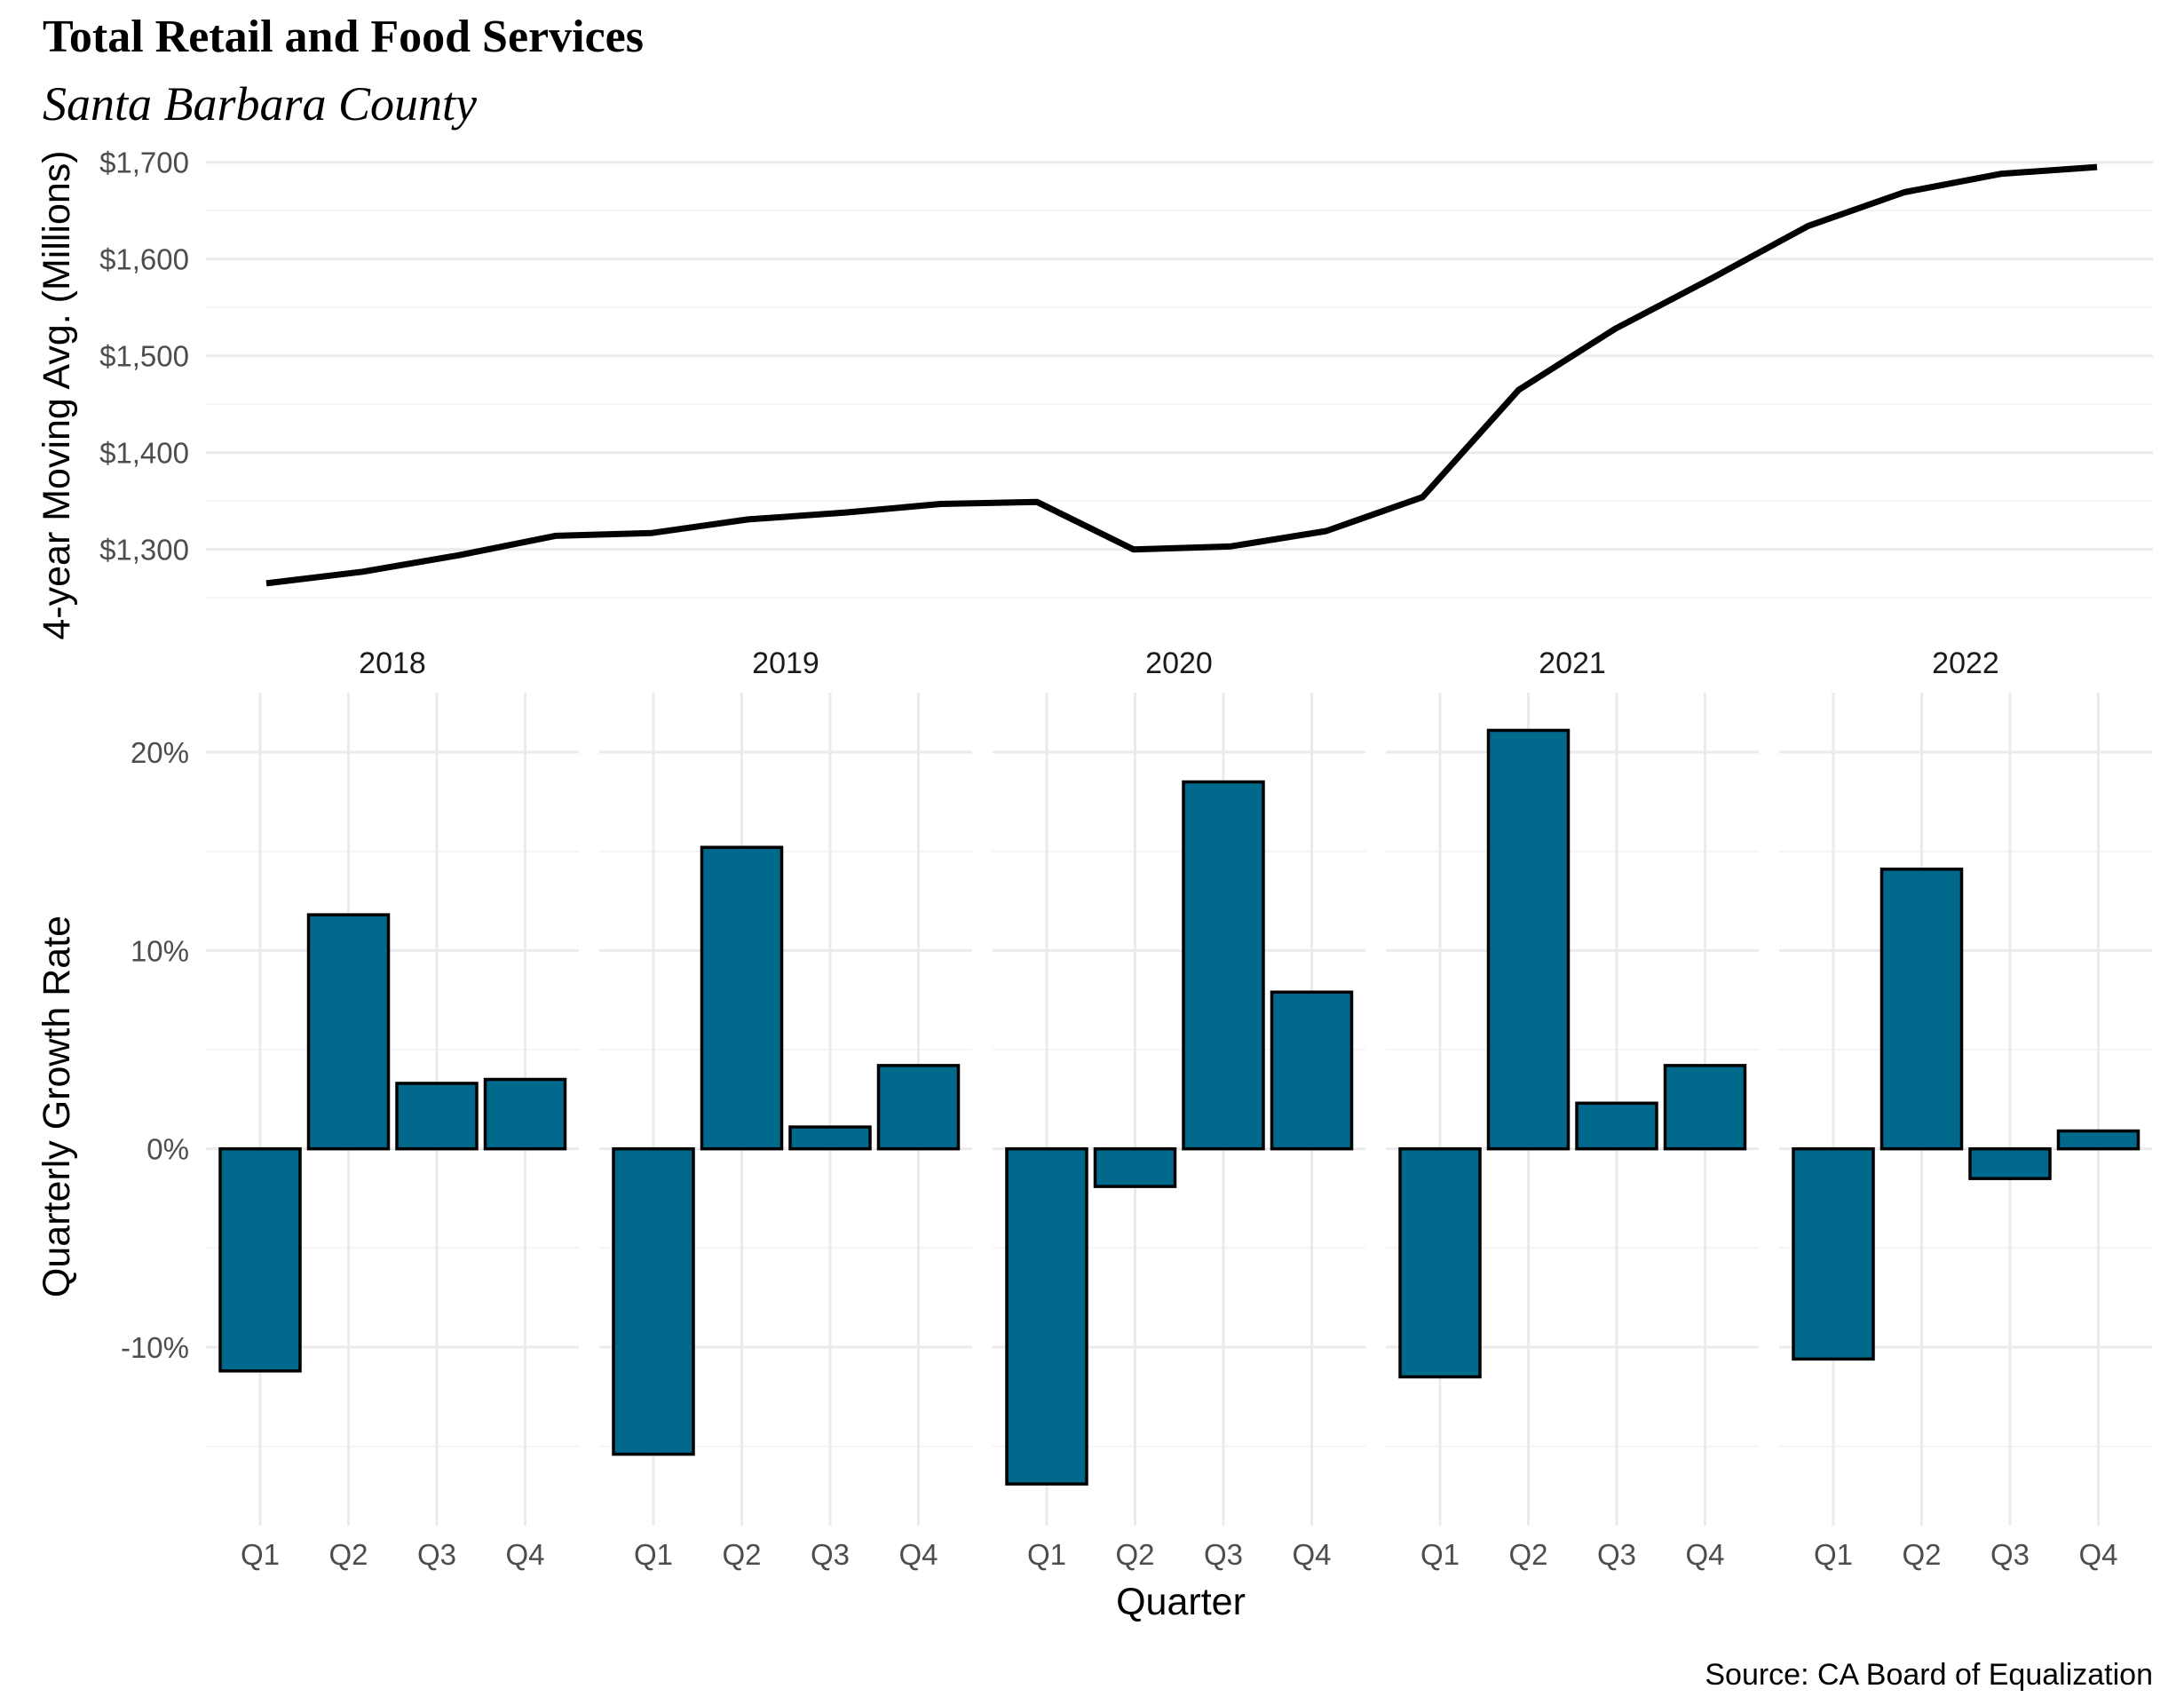 This screenshot has width=2184, height=1705. I want to click on top-y-tick-labels: $1,300 $1,400 $1,500 $1,600 $1,700, so click(144, 357).